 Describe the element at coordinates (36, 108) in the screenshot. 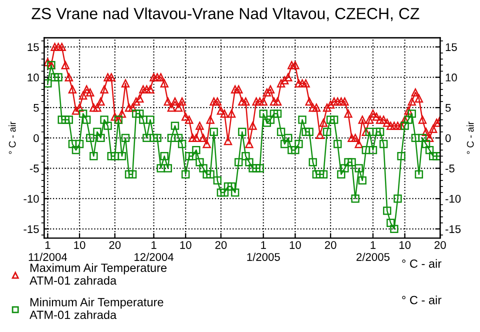

I see `y-tick-label: 5` at that location.